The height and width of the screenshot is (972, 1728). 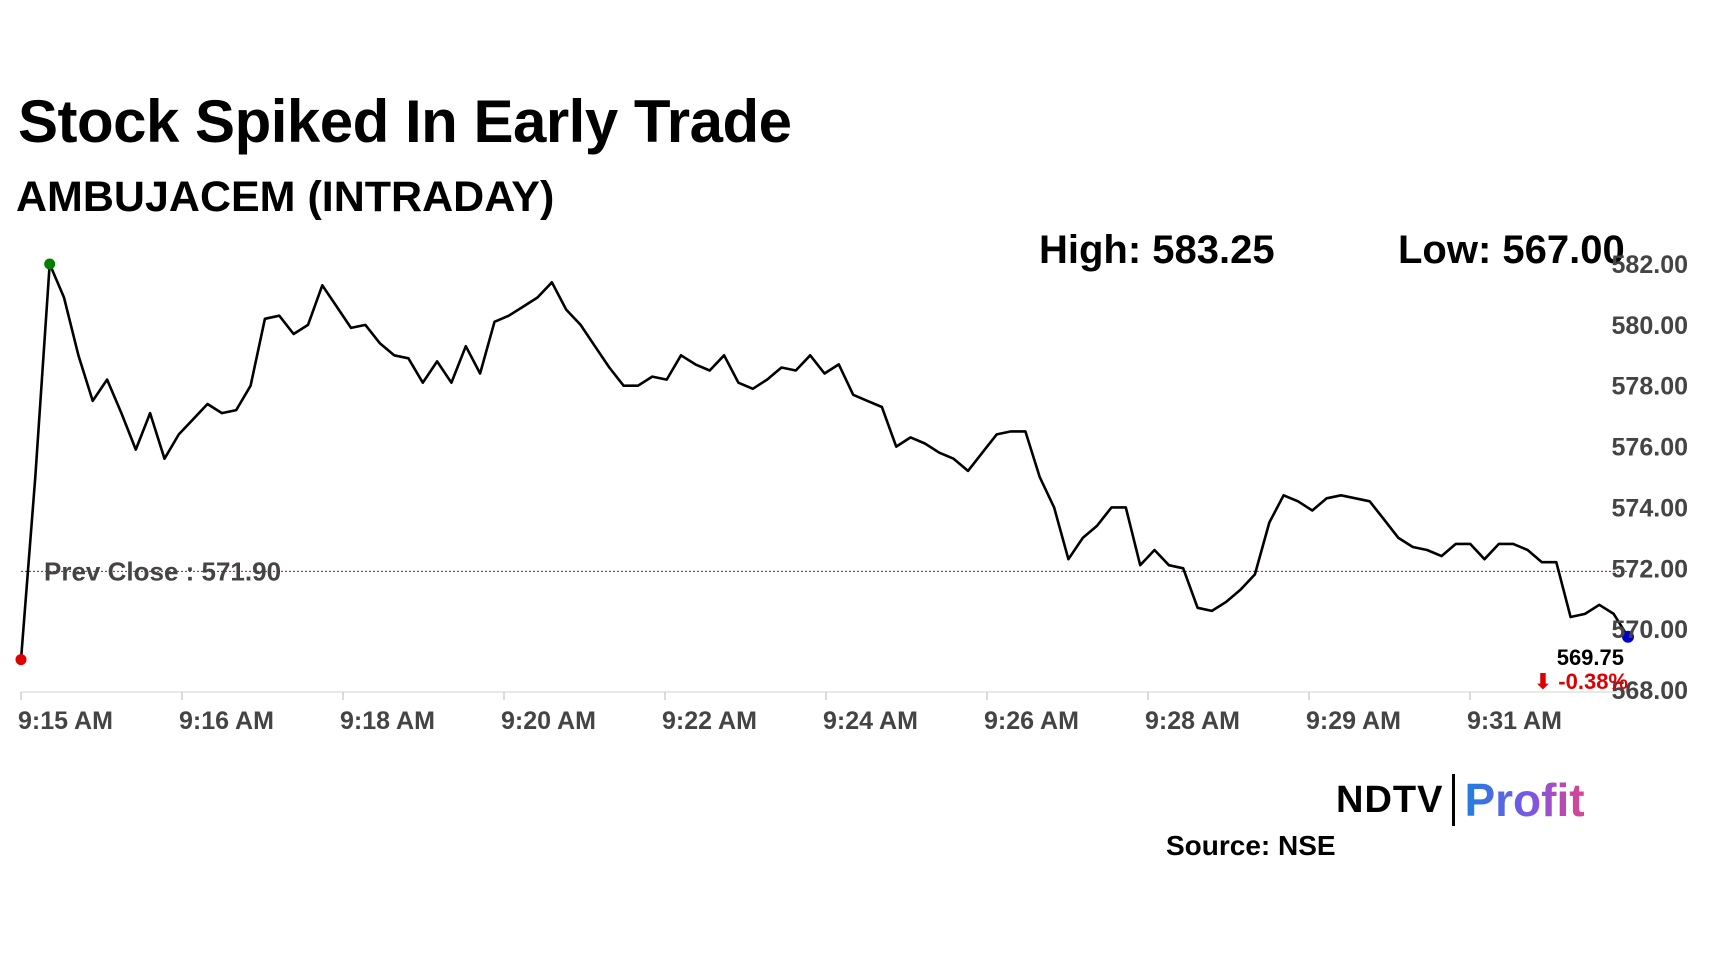 I want to click on high-marker, so click(x=50, y=264).